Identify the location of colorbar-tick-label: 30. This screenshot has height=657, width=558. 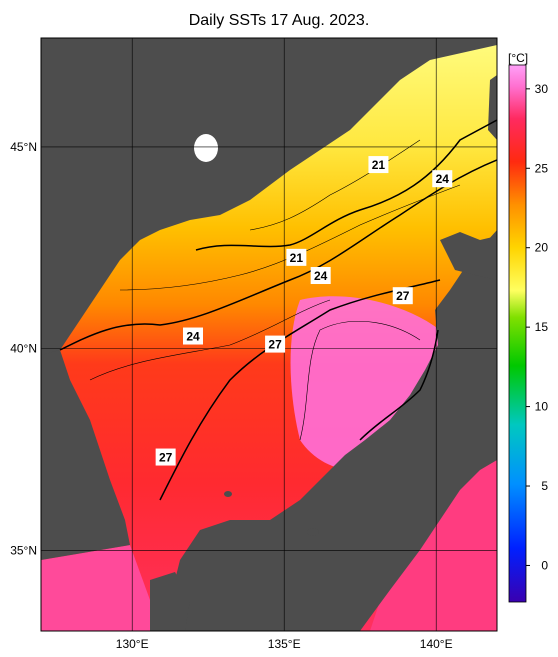
(542, 89).